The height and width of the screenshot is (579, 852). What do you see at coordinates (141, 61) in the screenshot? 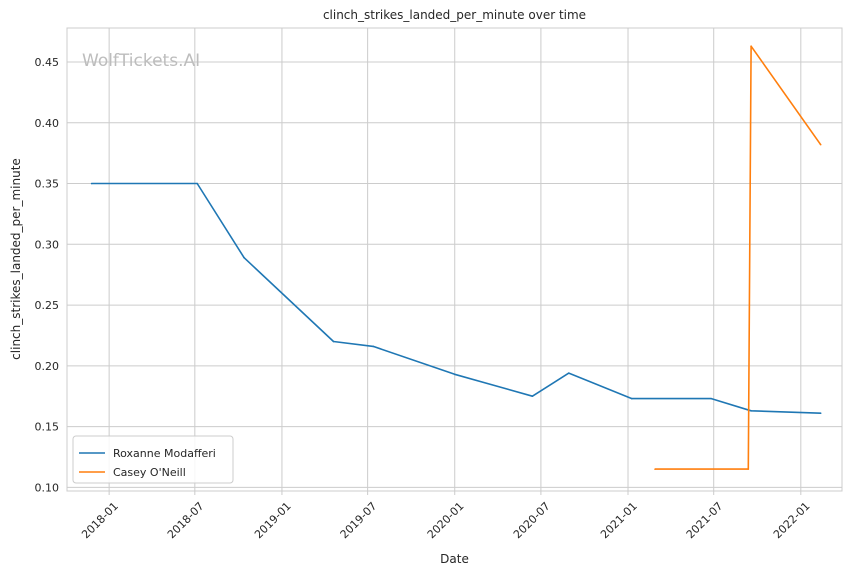
I see `watermark: WolfTickets.AI` at bounding box center [141, 61].